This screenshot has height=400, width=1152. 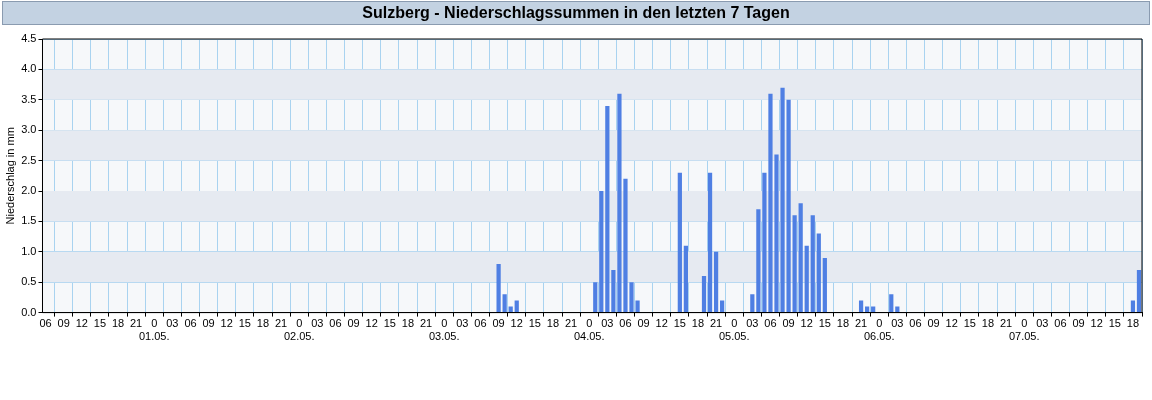 I want to click on y-tick-label: 1.0, so click(x=29, y=250).